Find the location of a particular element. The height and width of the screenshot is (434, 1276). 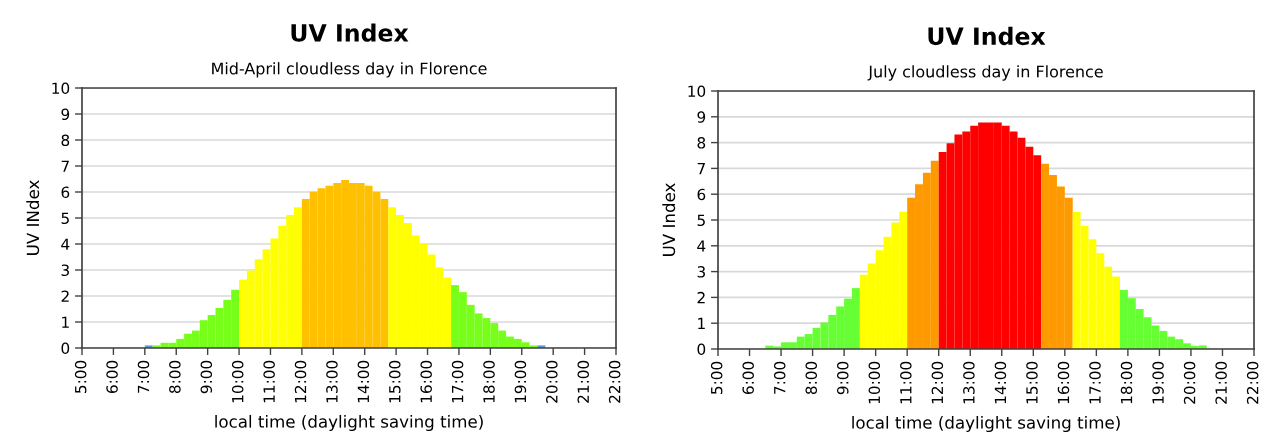

y-axis-title: UV Index is located at coordinates (669, 219).